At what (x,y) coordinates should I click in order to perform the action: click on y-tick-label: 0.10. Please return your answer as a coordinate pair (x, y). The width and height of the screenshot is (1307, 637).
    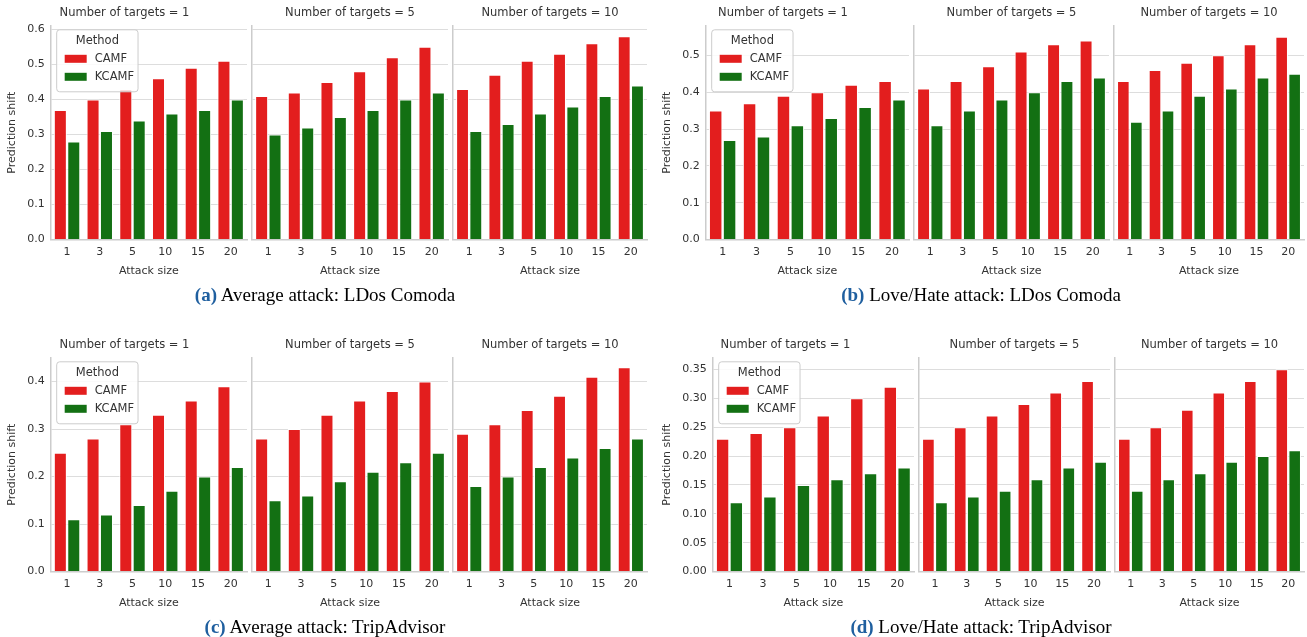
    Looking at the image, I should click on (694, 513).